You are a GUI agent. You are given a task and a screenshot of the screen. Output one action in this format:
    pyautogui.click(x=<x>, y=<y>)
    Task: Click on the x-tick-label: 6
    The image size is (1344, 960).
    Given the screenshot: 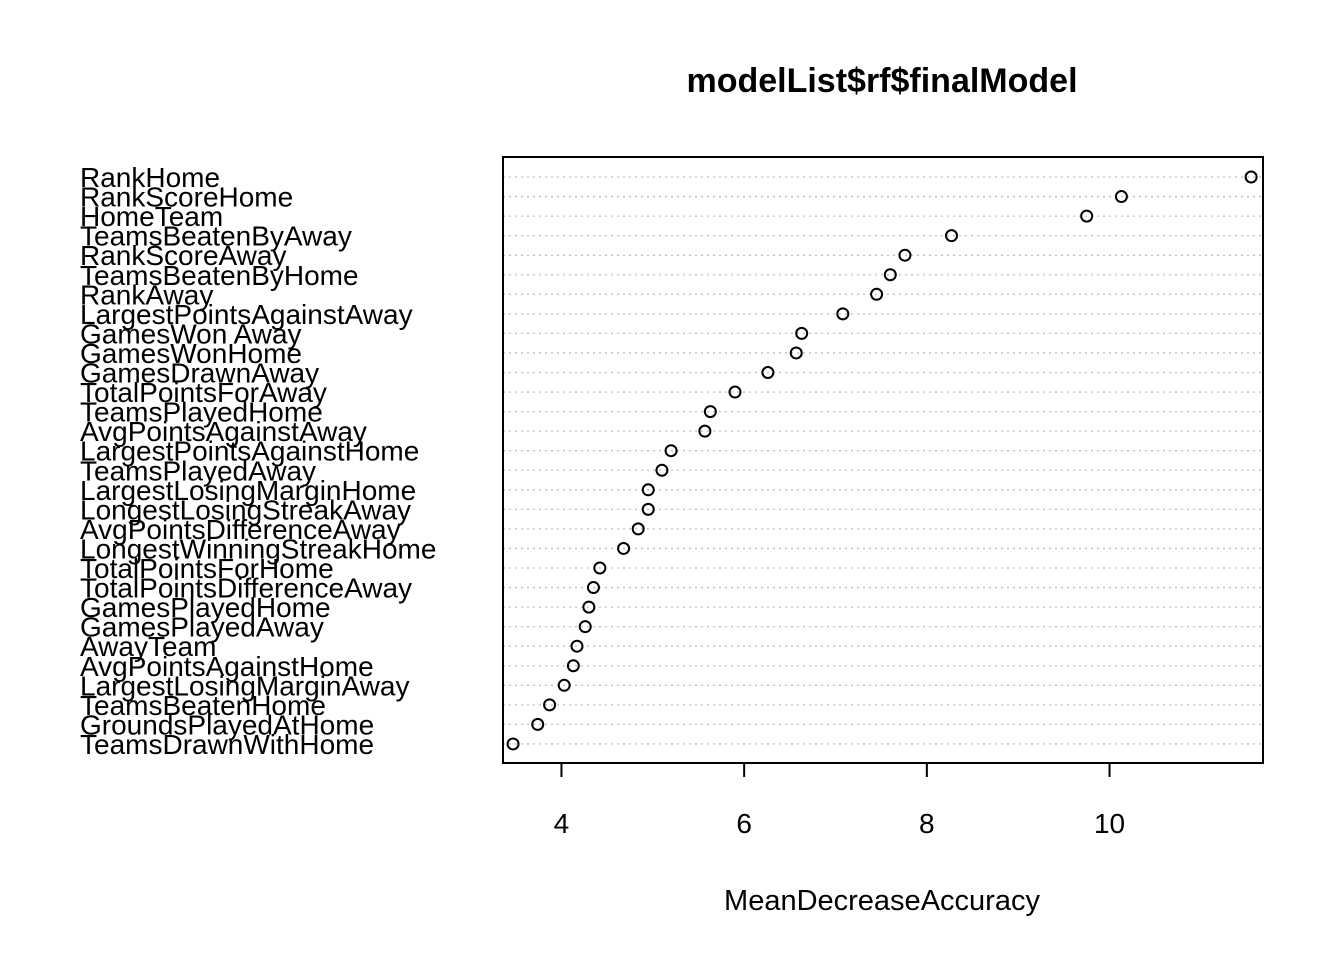 What is the action you would take?
    pyautogui.click(x=744, y=823)
    